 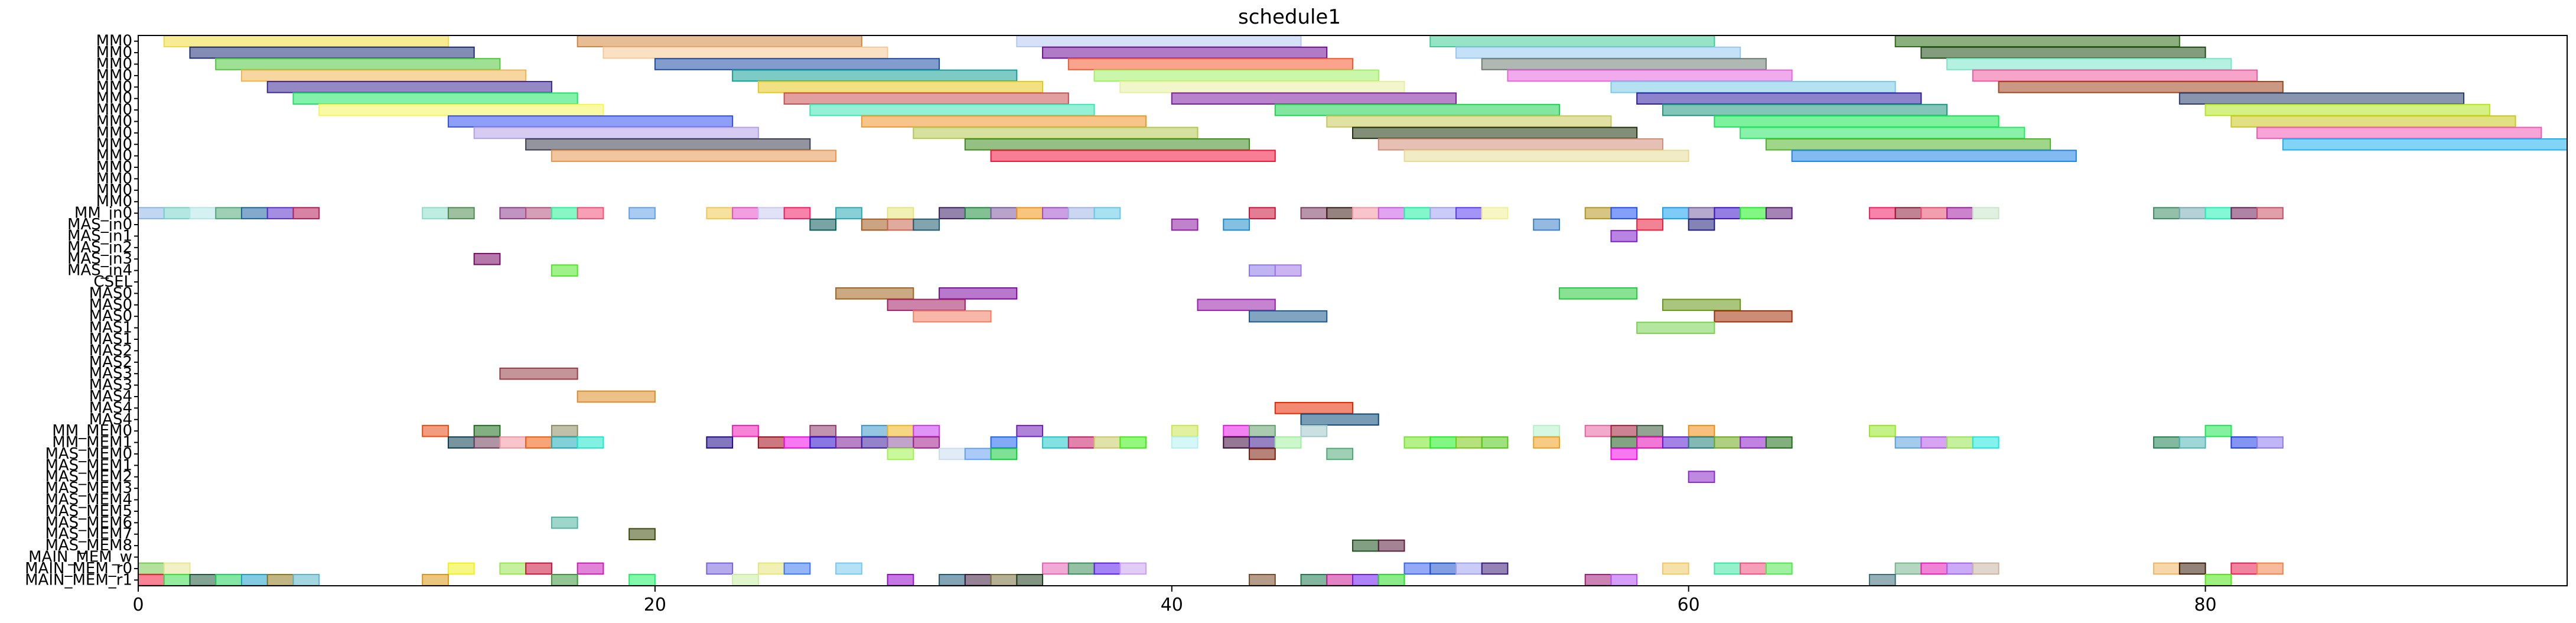 I want to click on row-label: MAS_MEM5, so click(x=88, y=511).